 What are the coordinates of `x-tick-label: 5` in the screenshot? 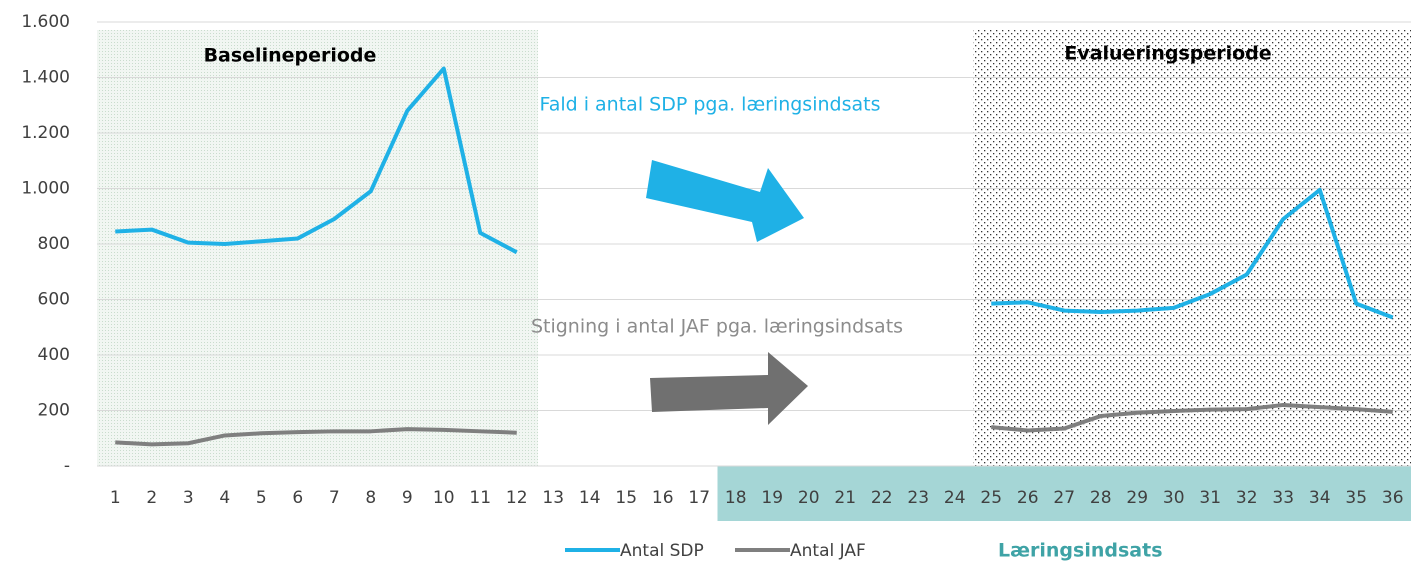 It's located at (261, 498).